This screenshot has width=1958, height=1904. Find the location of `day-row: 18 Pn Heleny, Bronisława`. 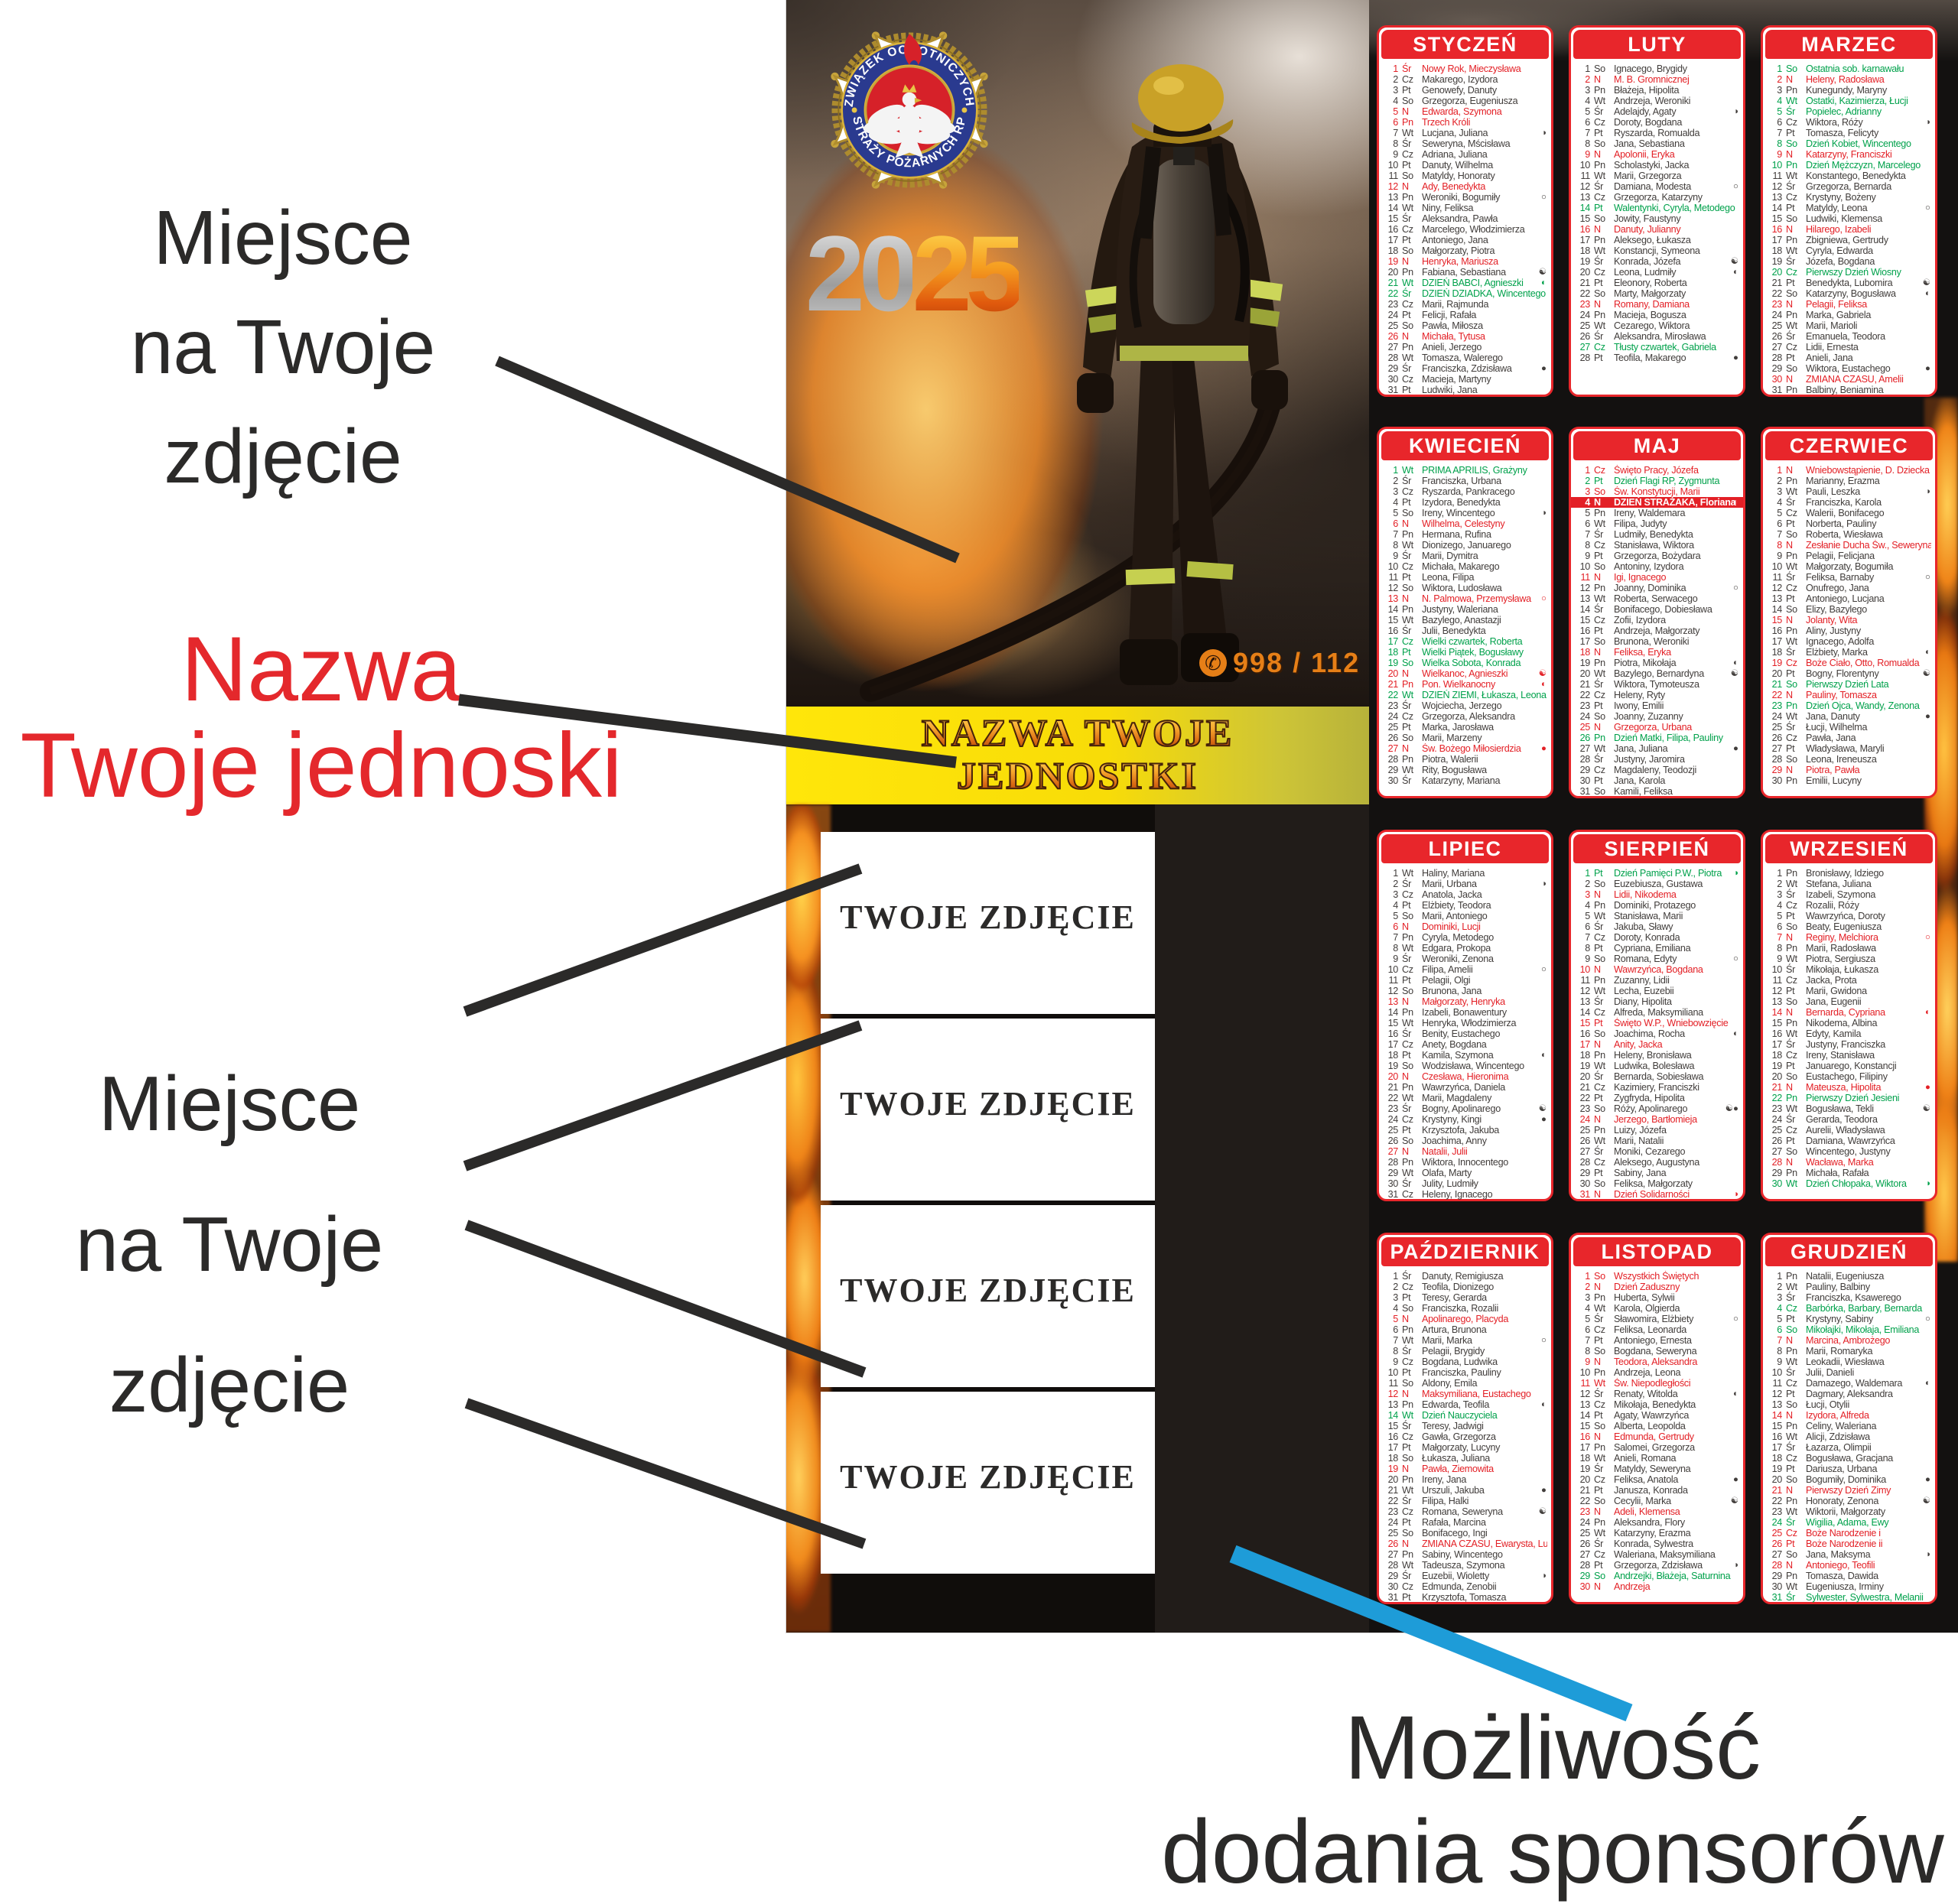

day-row: 18 Pn Heleny, Bronisława is located at coordinates (1657, 1056).